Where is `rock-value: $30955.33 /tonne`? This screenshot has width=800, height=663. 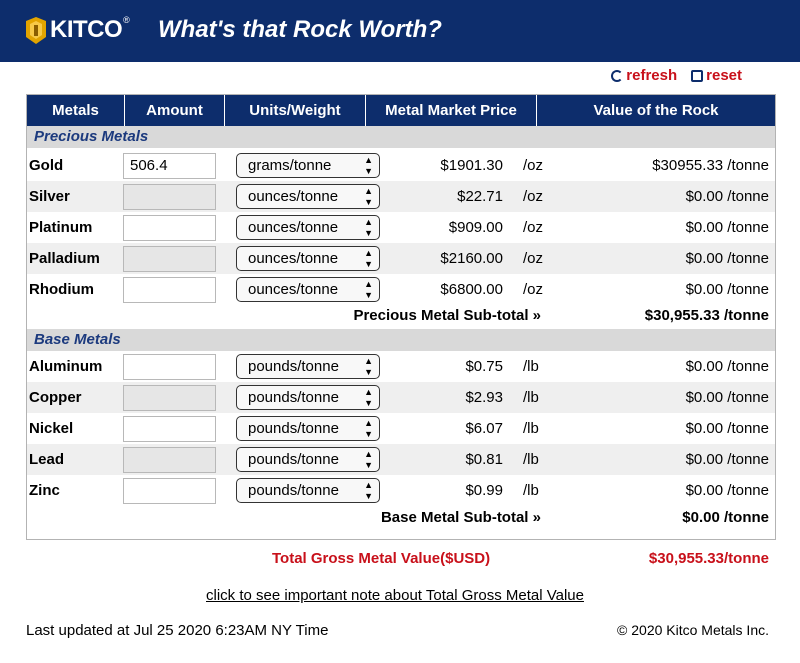 rock-value: $30955.33 /tonne is located at coordinates (710, 165).